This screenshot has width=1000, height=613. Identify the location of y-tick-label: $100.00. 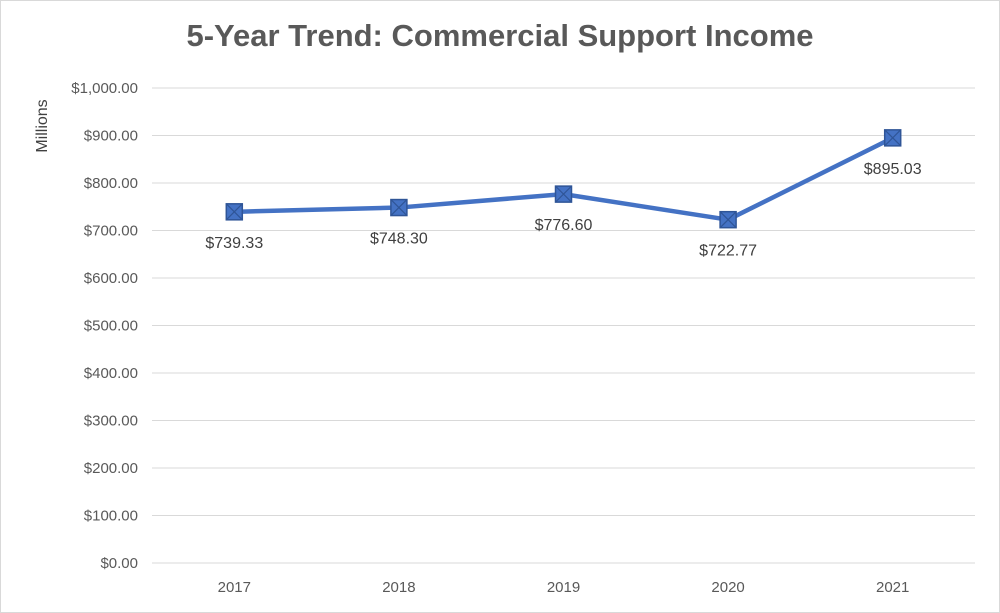
(111, 516).